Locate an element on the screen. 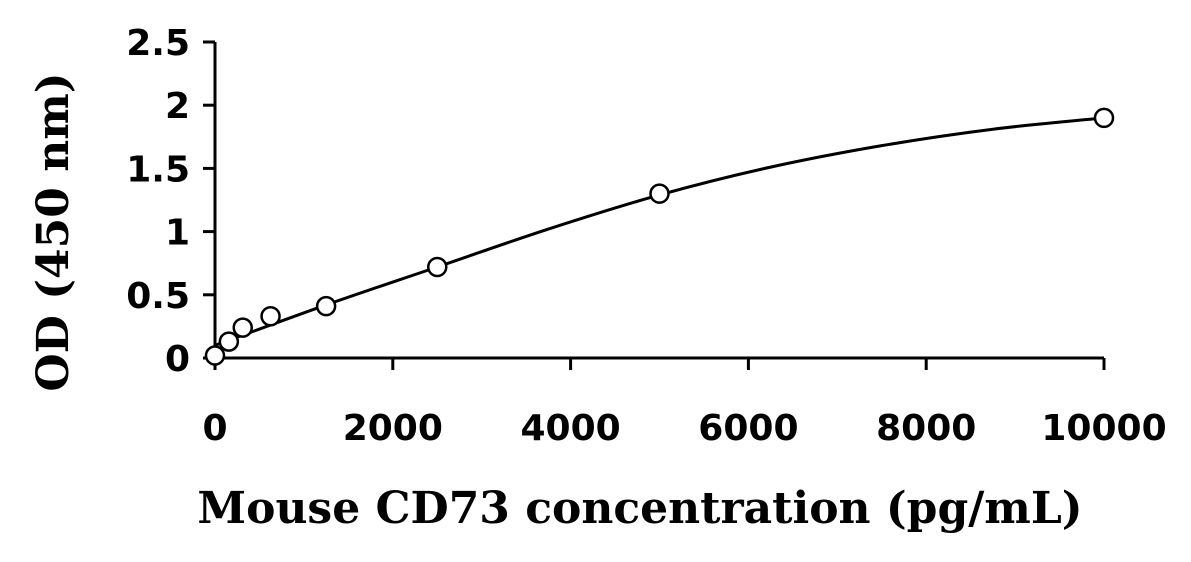 The image size is (1191, 562). y-axis-title: OD (450 nm) is located at coordinates (53, 231).